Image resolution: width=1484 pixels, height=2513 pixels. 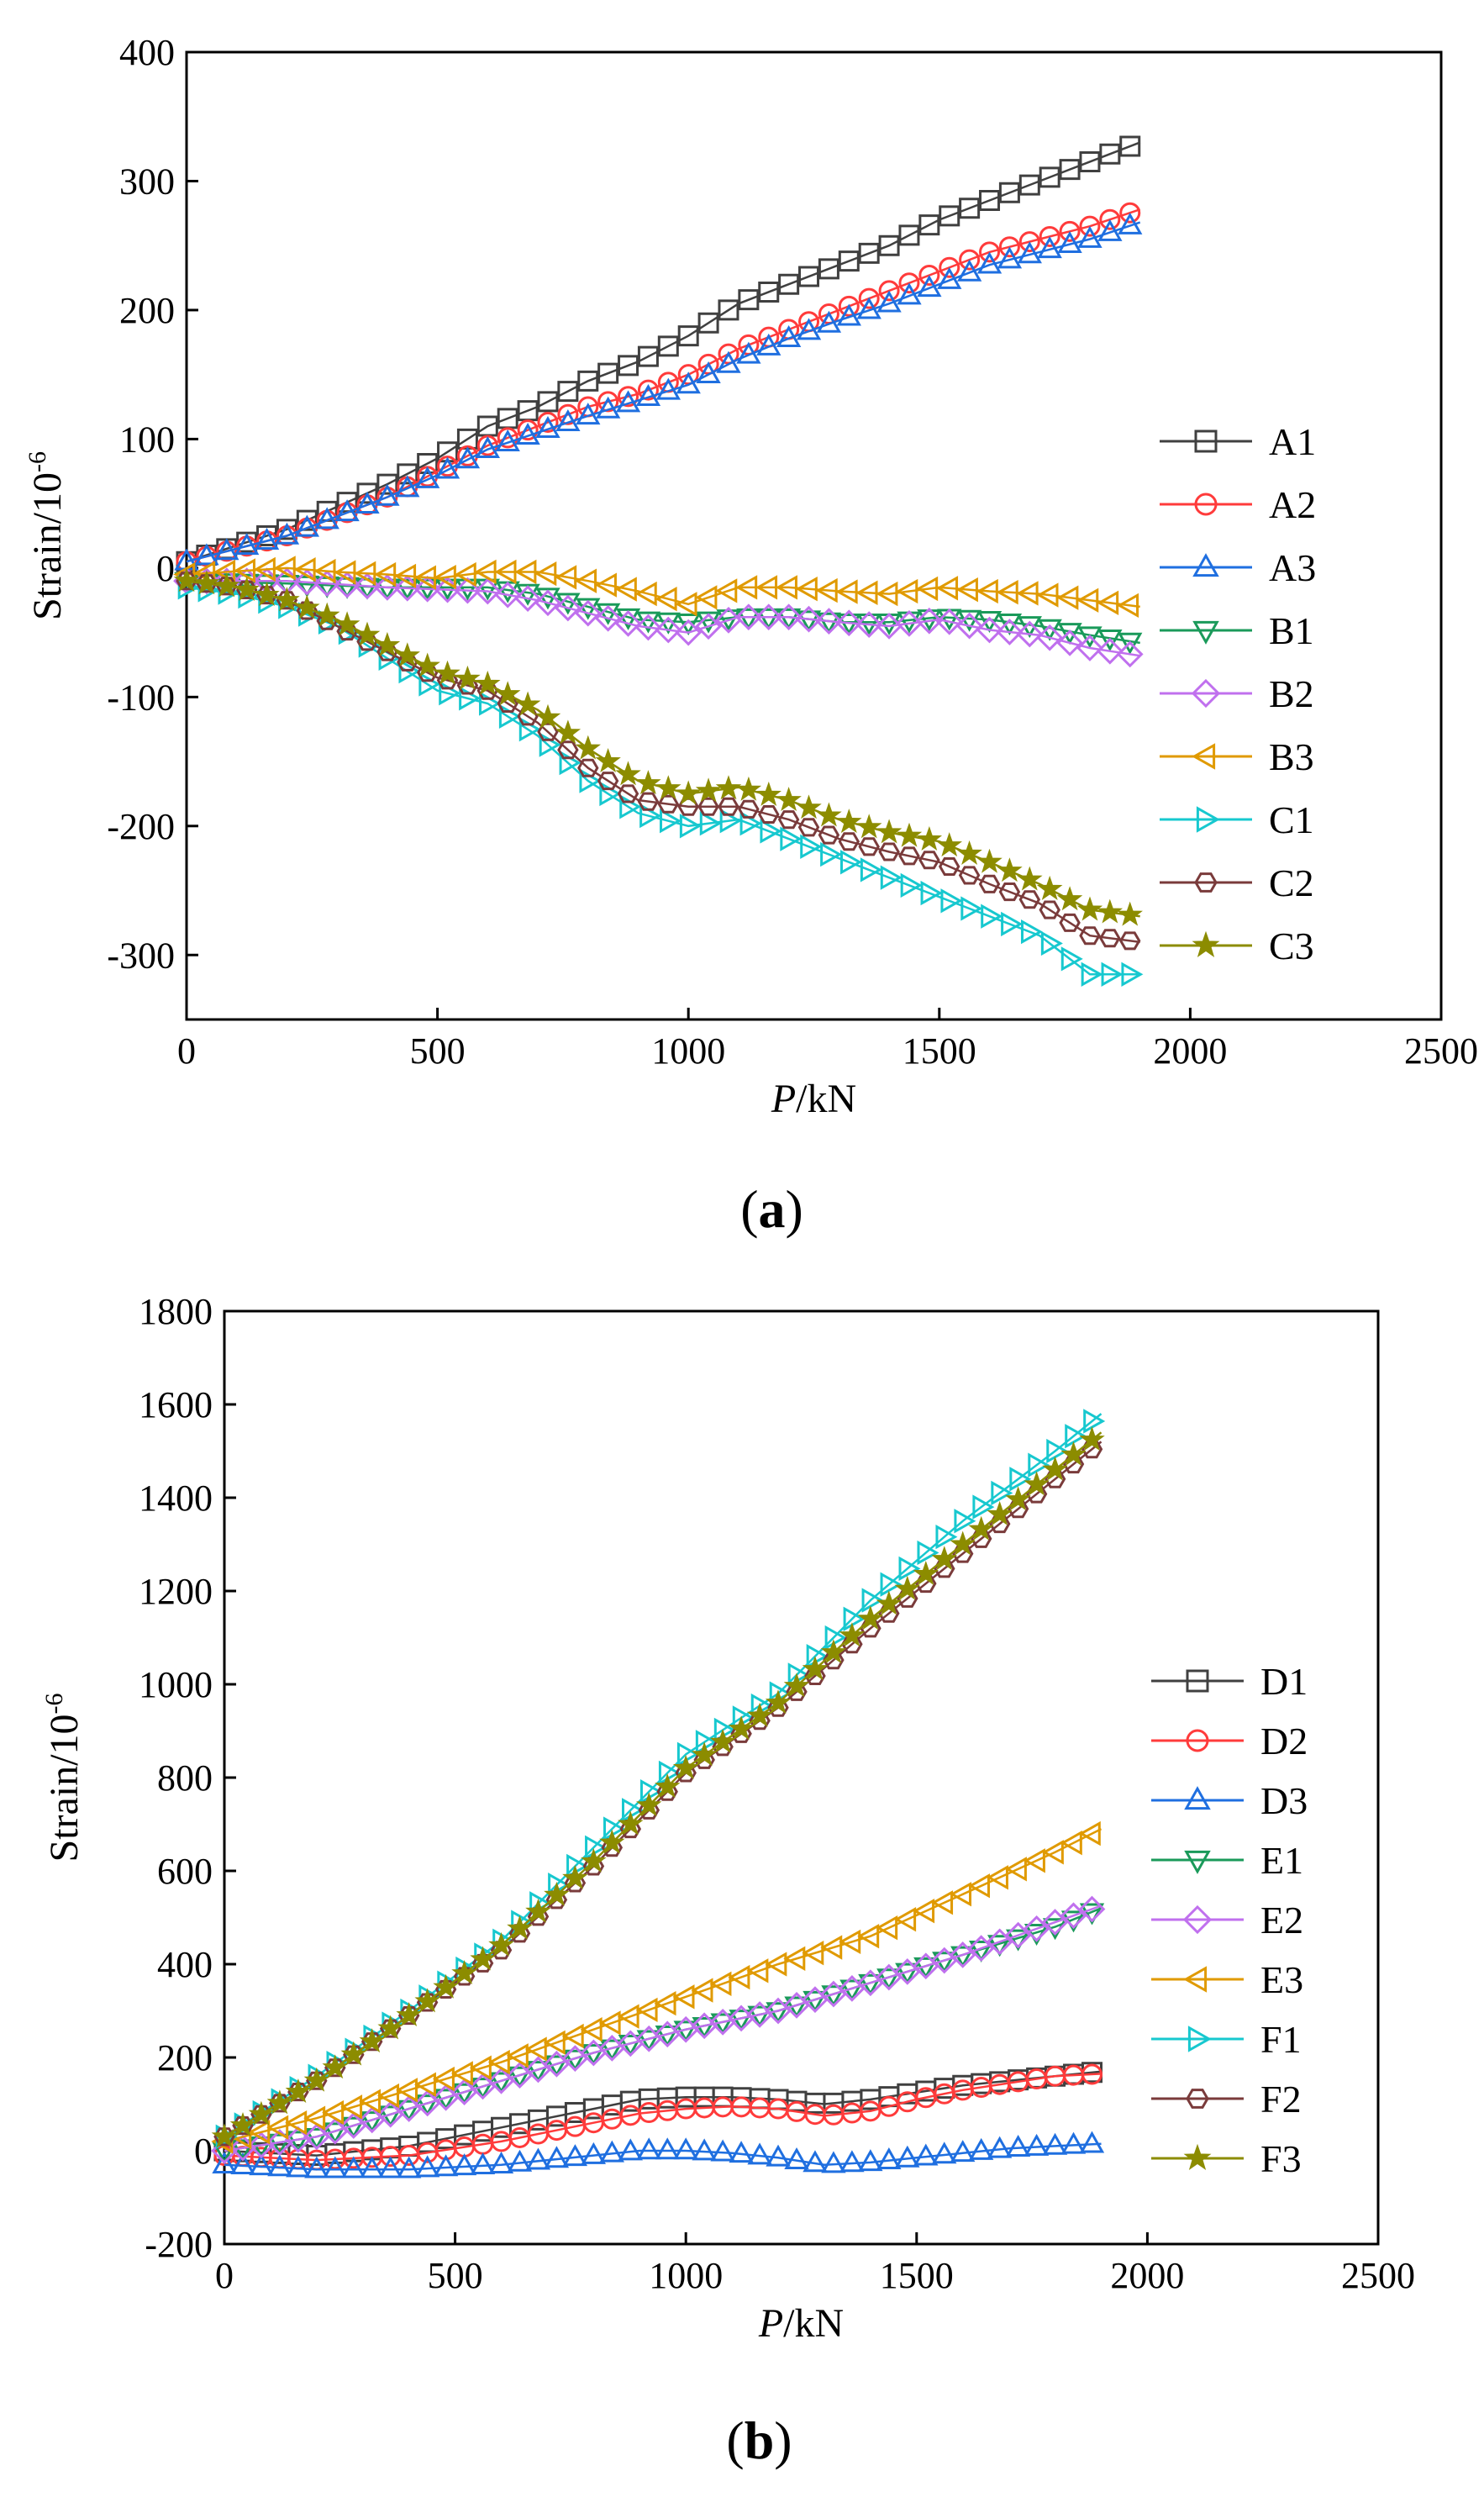 What do you see at coordinates (826, 1099) in the screenshot?
I see `x-axis-label-unit: /kN` at bounding box center [826, 1099].